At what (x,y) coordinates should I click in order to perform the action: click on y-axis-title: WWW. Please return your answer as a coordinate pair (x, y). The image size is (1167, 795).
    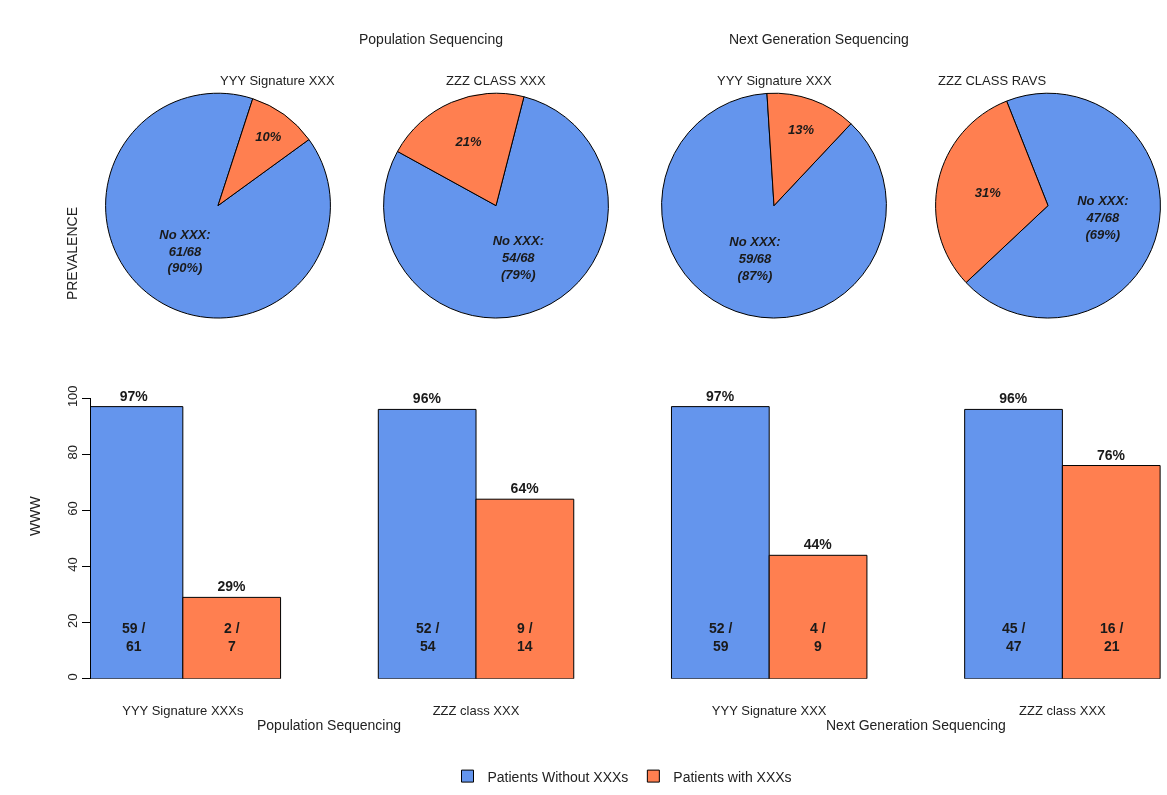
    Looking at the image, I should click on (35, 515).